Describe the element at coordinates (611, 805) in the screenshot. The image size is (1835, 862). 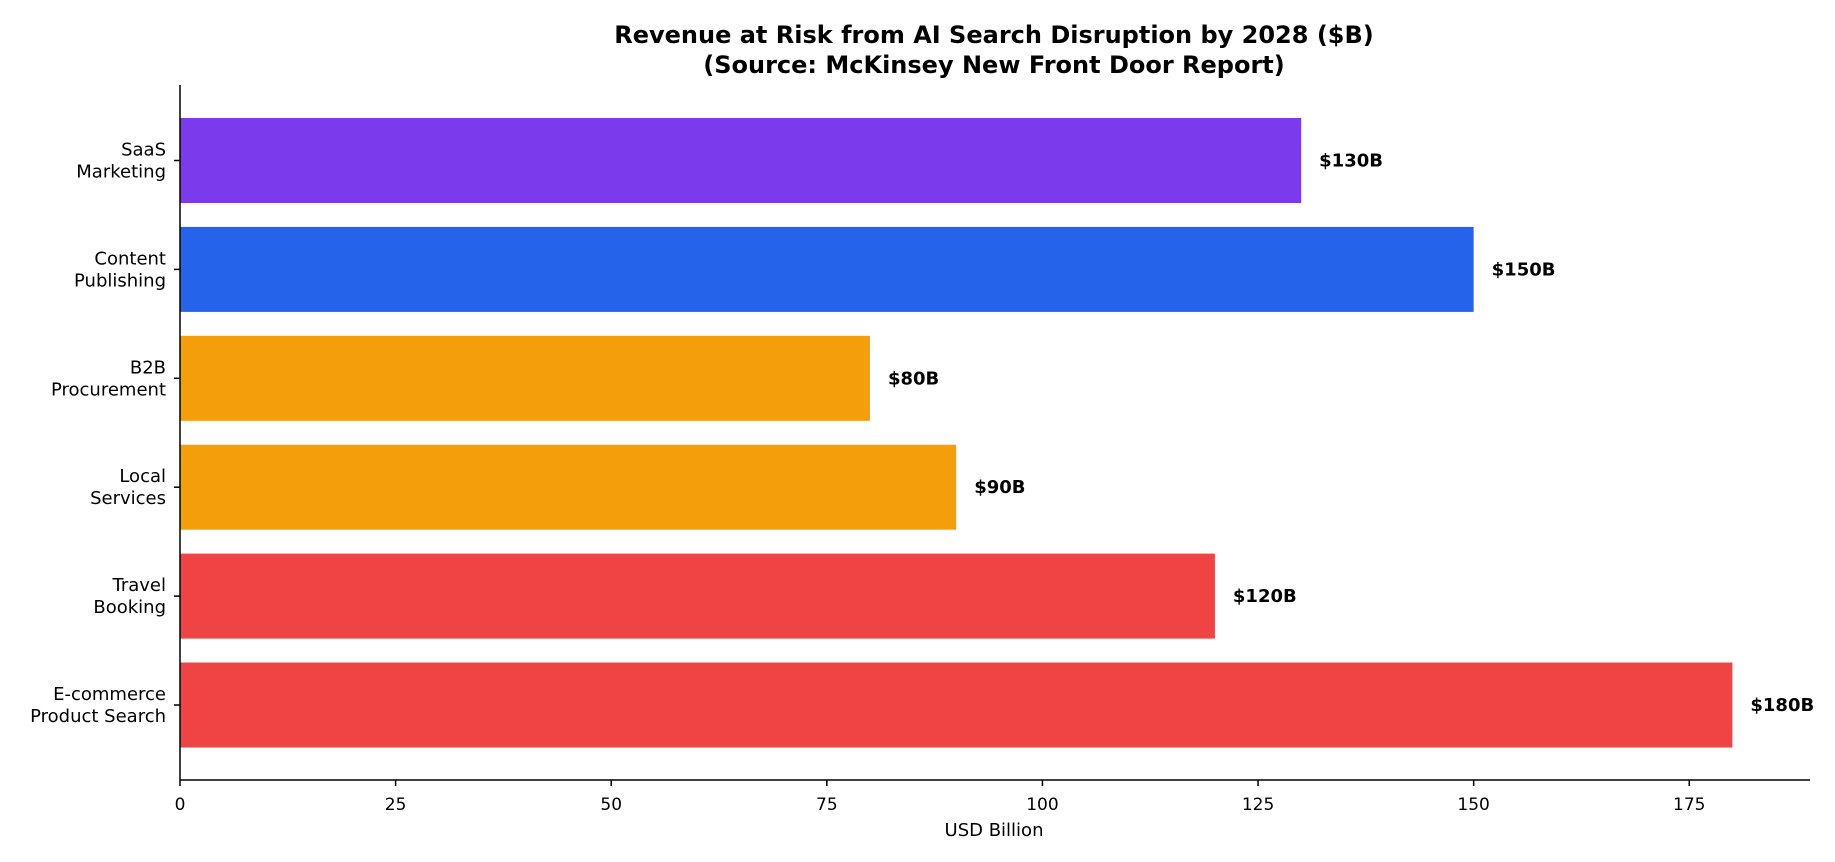
I see `x-tick-label: 50` at that location.